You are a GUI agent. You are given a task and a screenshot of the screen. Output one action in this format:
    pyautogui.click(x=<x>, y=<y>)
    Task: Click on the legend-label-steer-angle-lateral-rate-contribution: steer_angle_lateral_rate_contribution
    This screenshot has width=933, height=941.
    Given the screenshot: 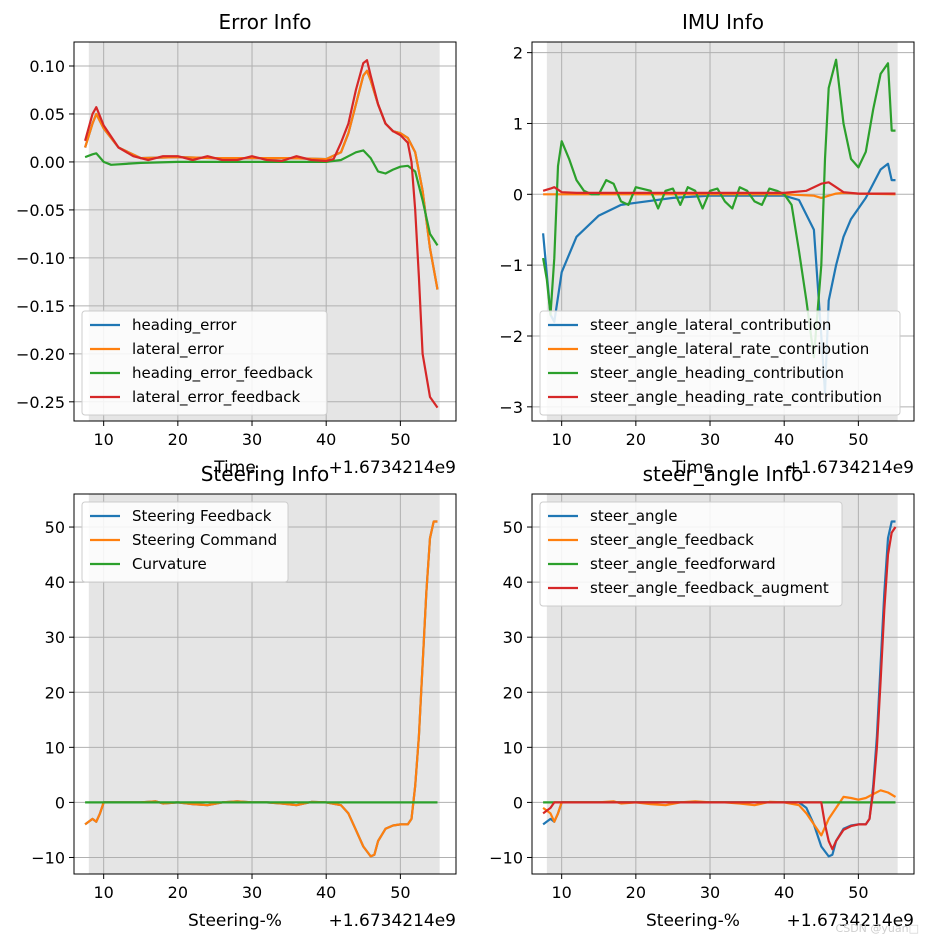 What is the action you would take?
    pyautogui.click(x=729, y=349)
    